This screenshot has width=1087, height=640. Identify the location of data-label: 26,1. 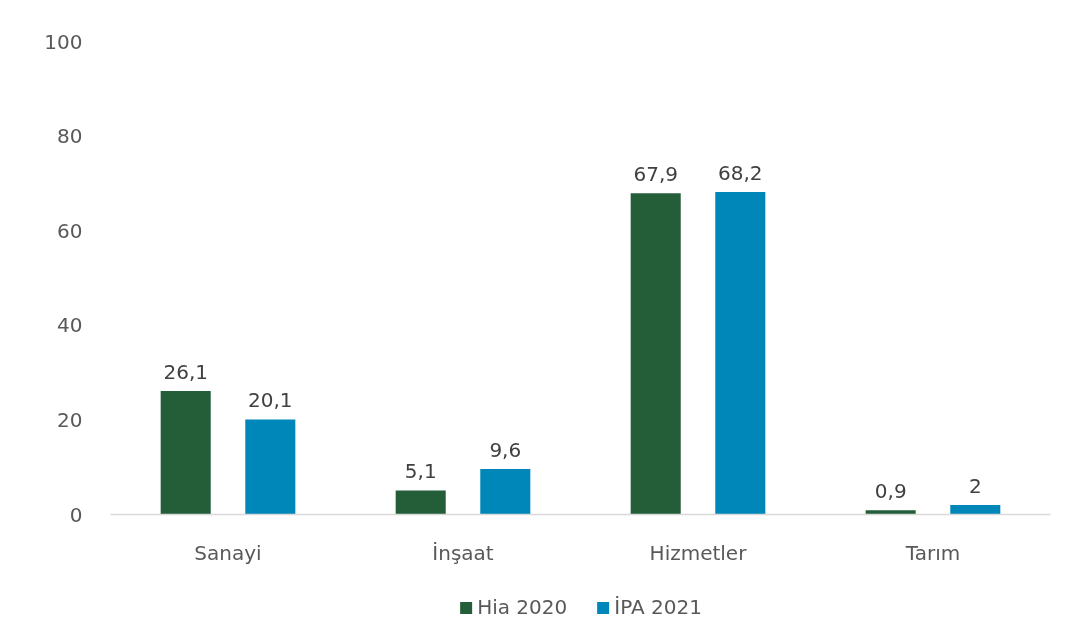
(185, 372).